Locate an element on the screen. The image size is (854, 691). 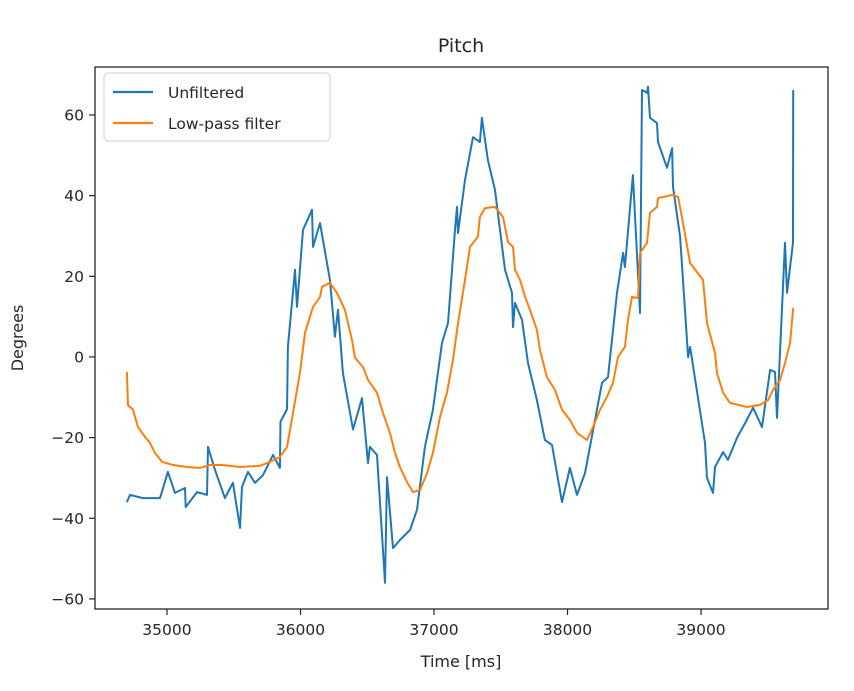
x-tick-label: 39000 is located at coordinates (700, 630).